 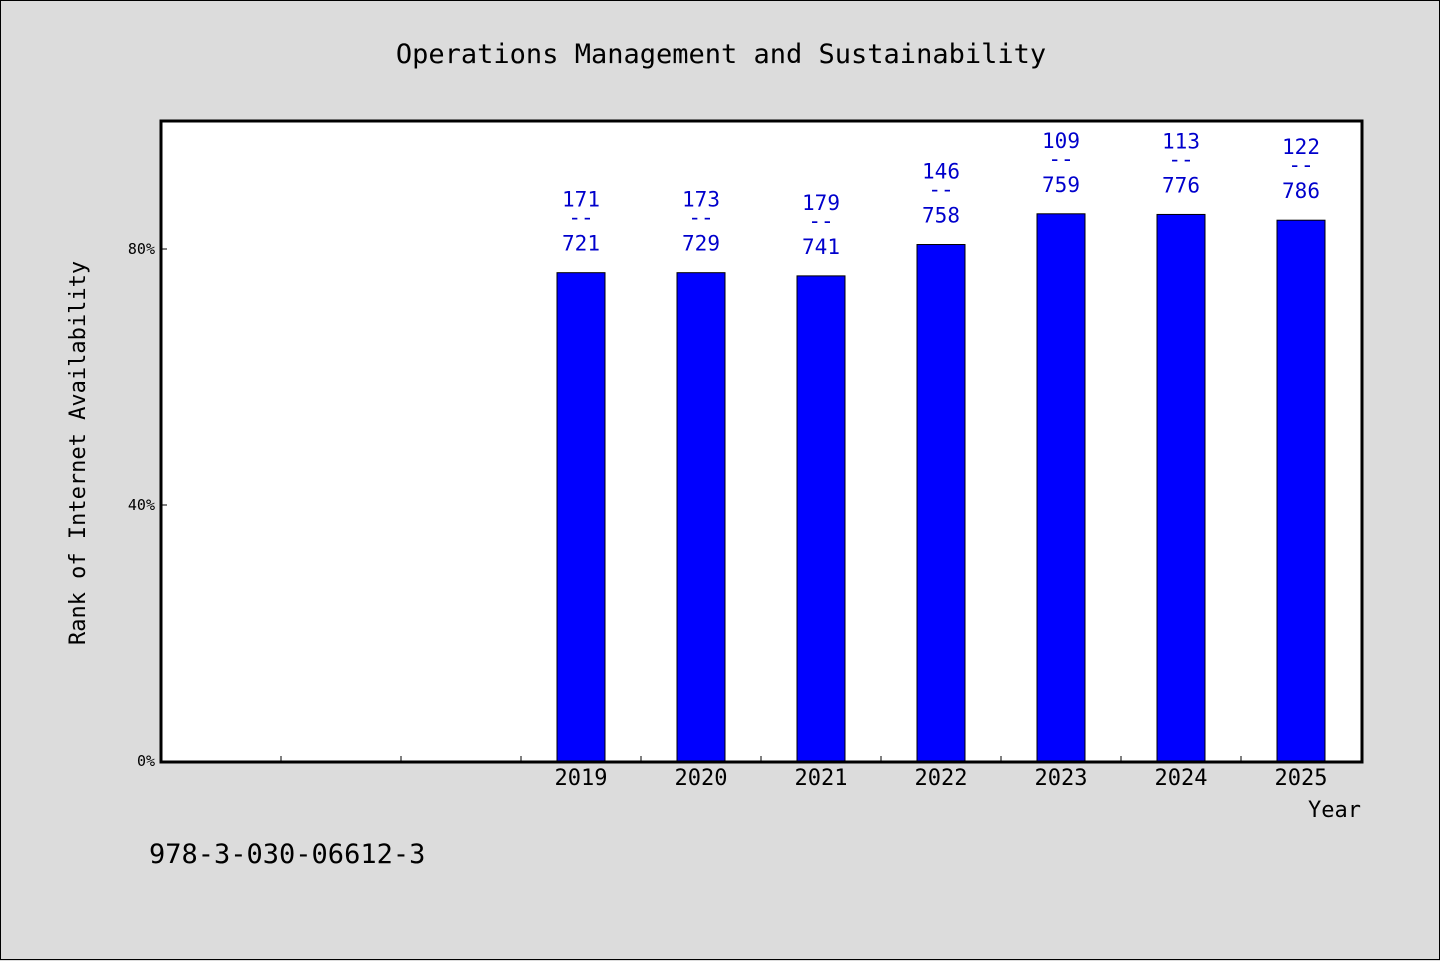 What do you see at coordinates (1181, 185) in the screenshot?
I see `data-label-bottom: 776` at bounding box center [1181, 185].